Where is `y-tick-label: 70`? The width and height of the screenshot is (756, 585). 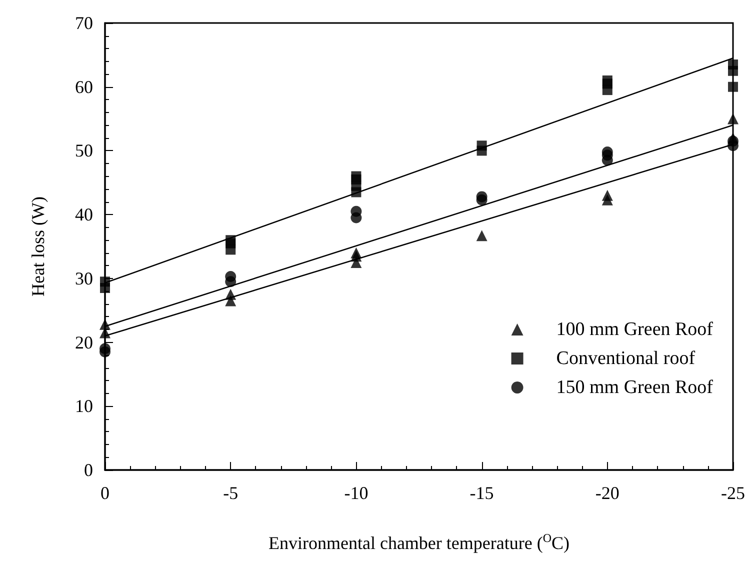
y-tick-label: 70 is located at coordinates (84, 23).